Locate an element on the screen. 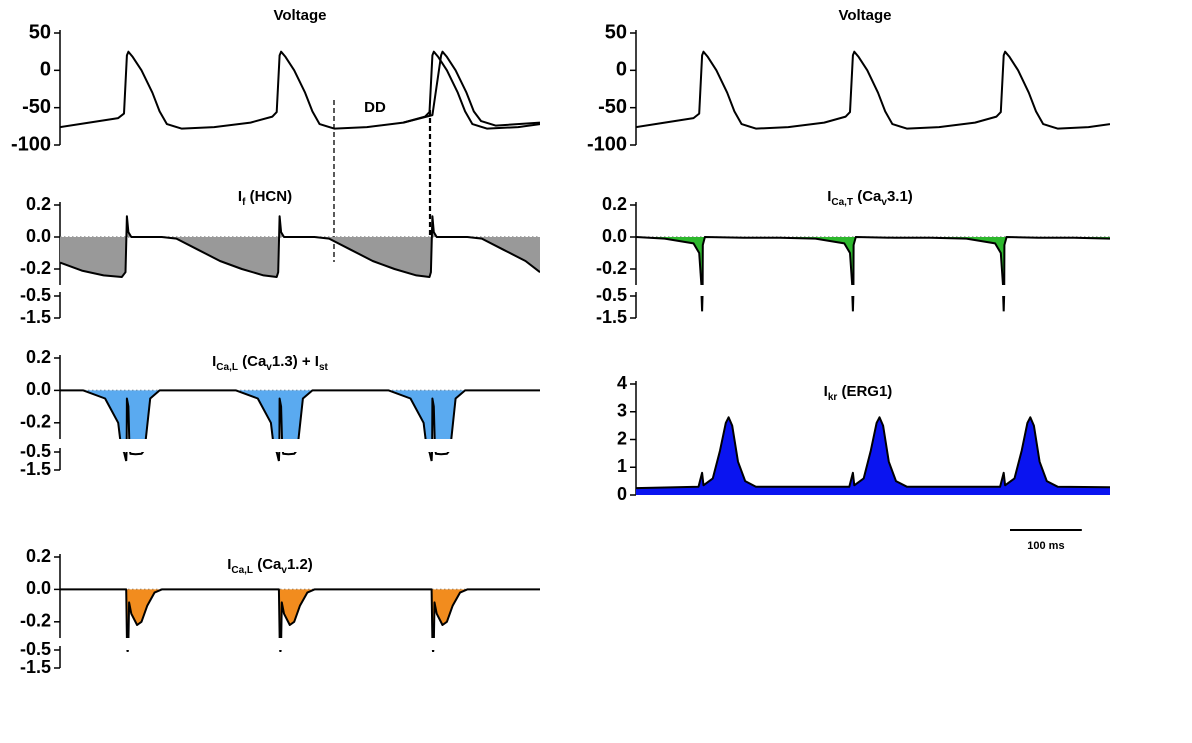  panel-title: If (HCN) is located at coordinates (265, 198).